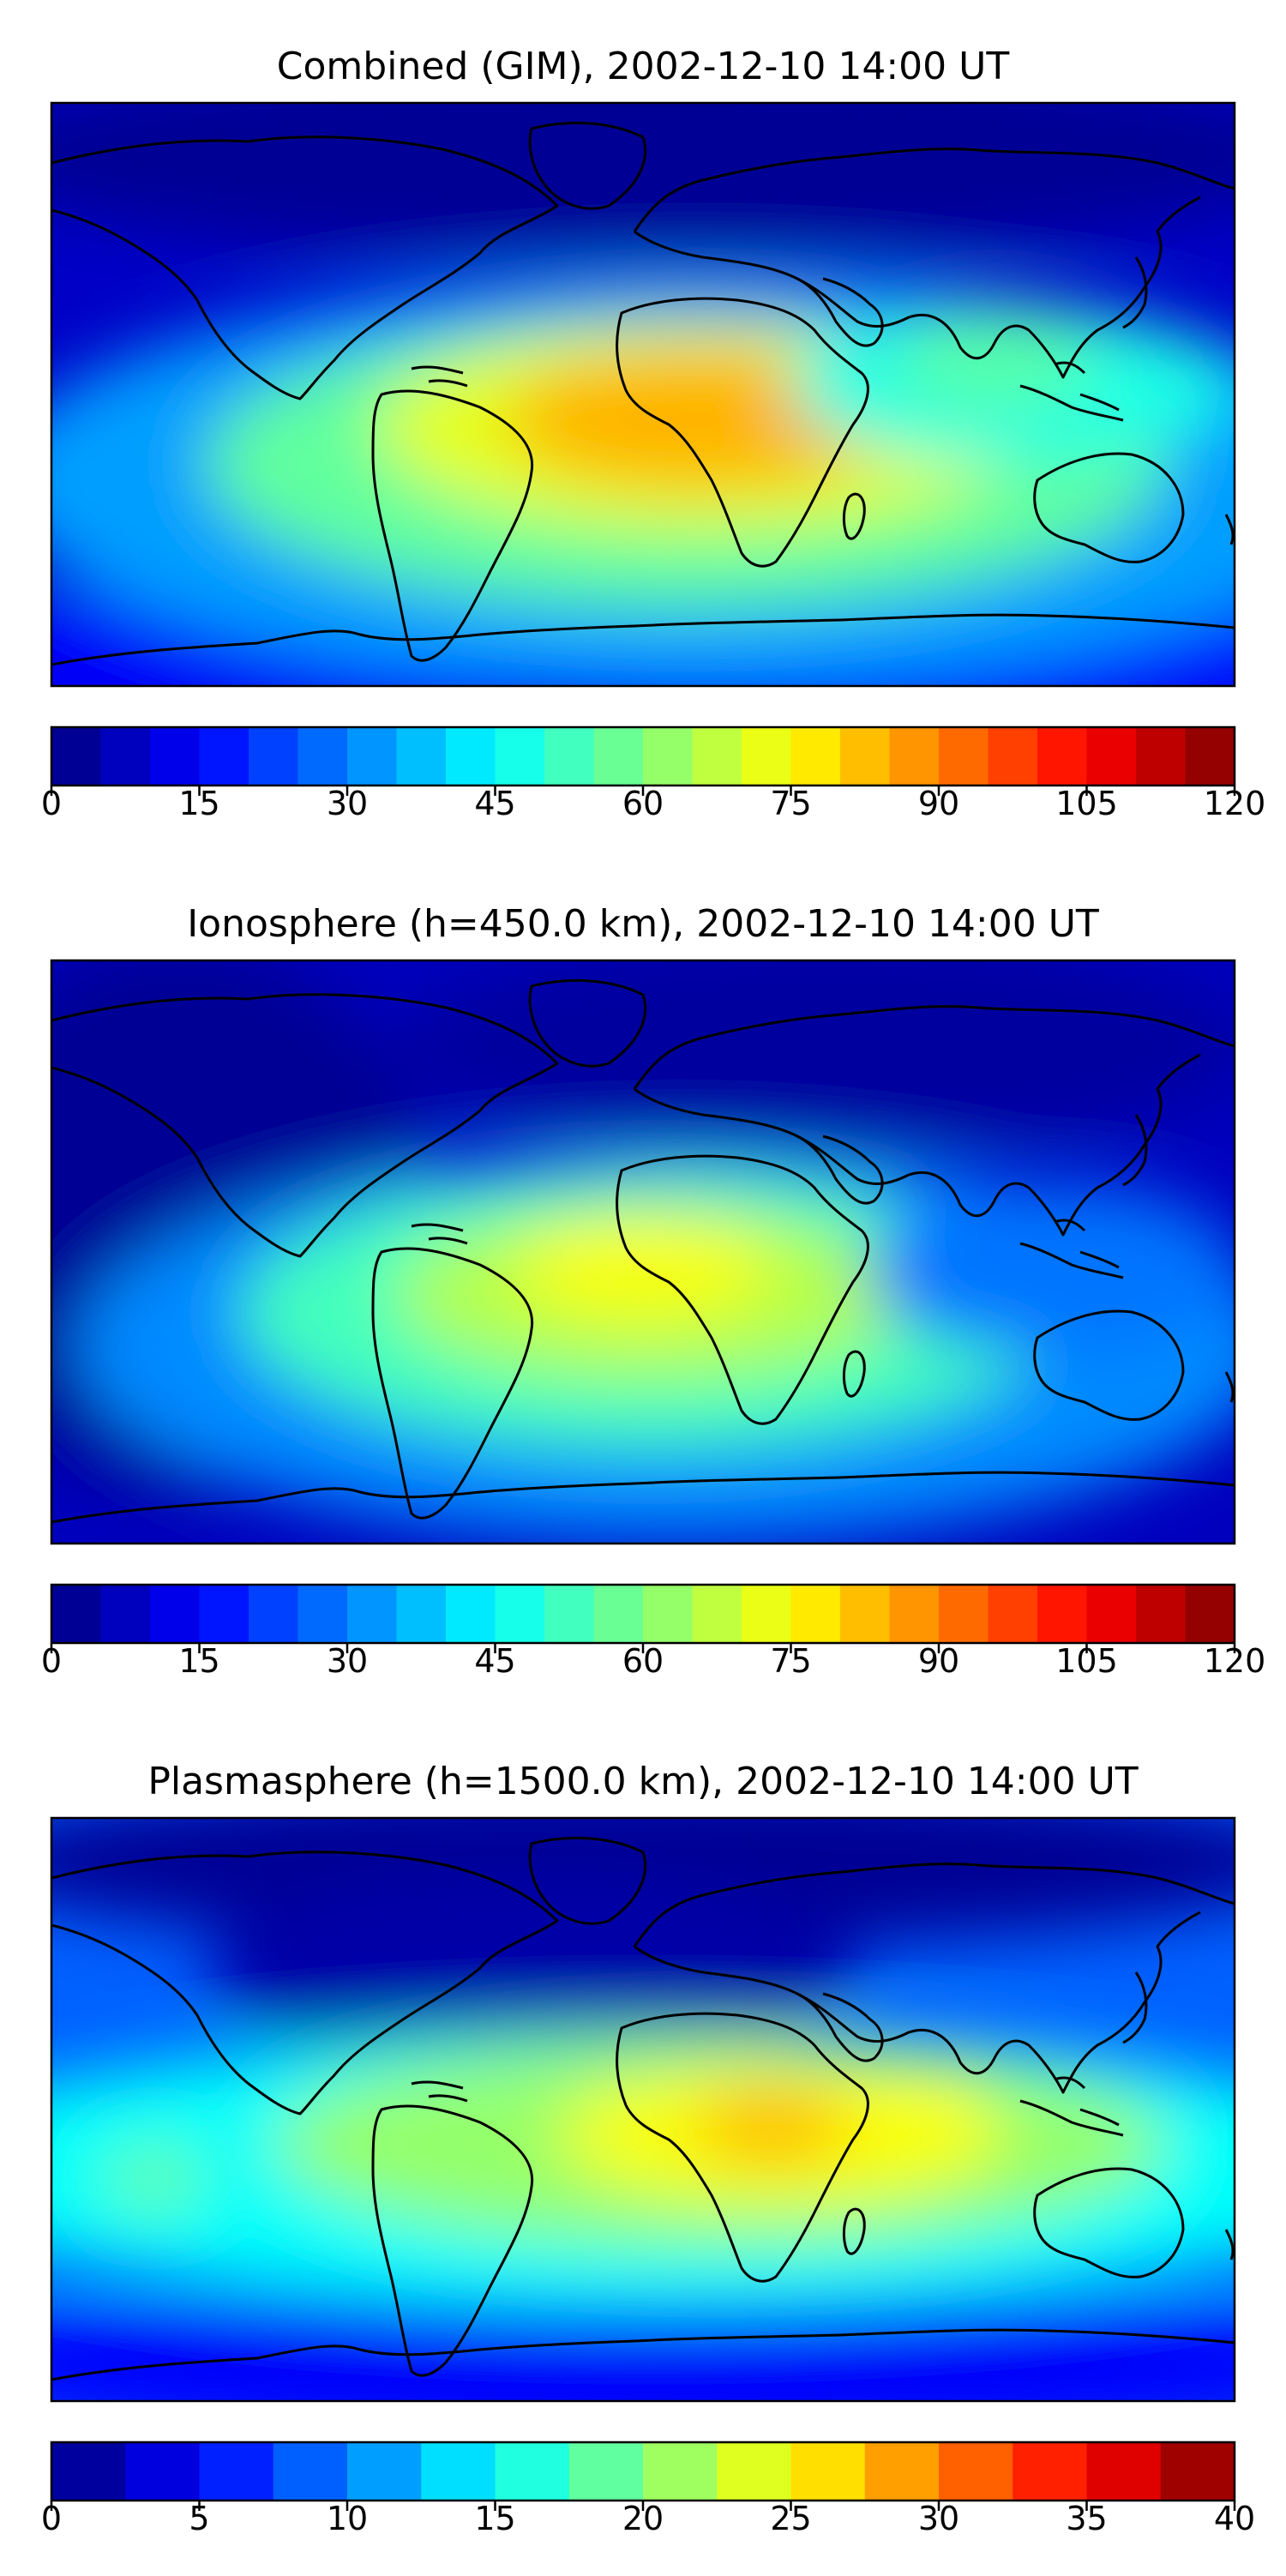  I want to click on colorbar-tick-label: 10, so click(347, 2518).